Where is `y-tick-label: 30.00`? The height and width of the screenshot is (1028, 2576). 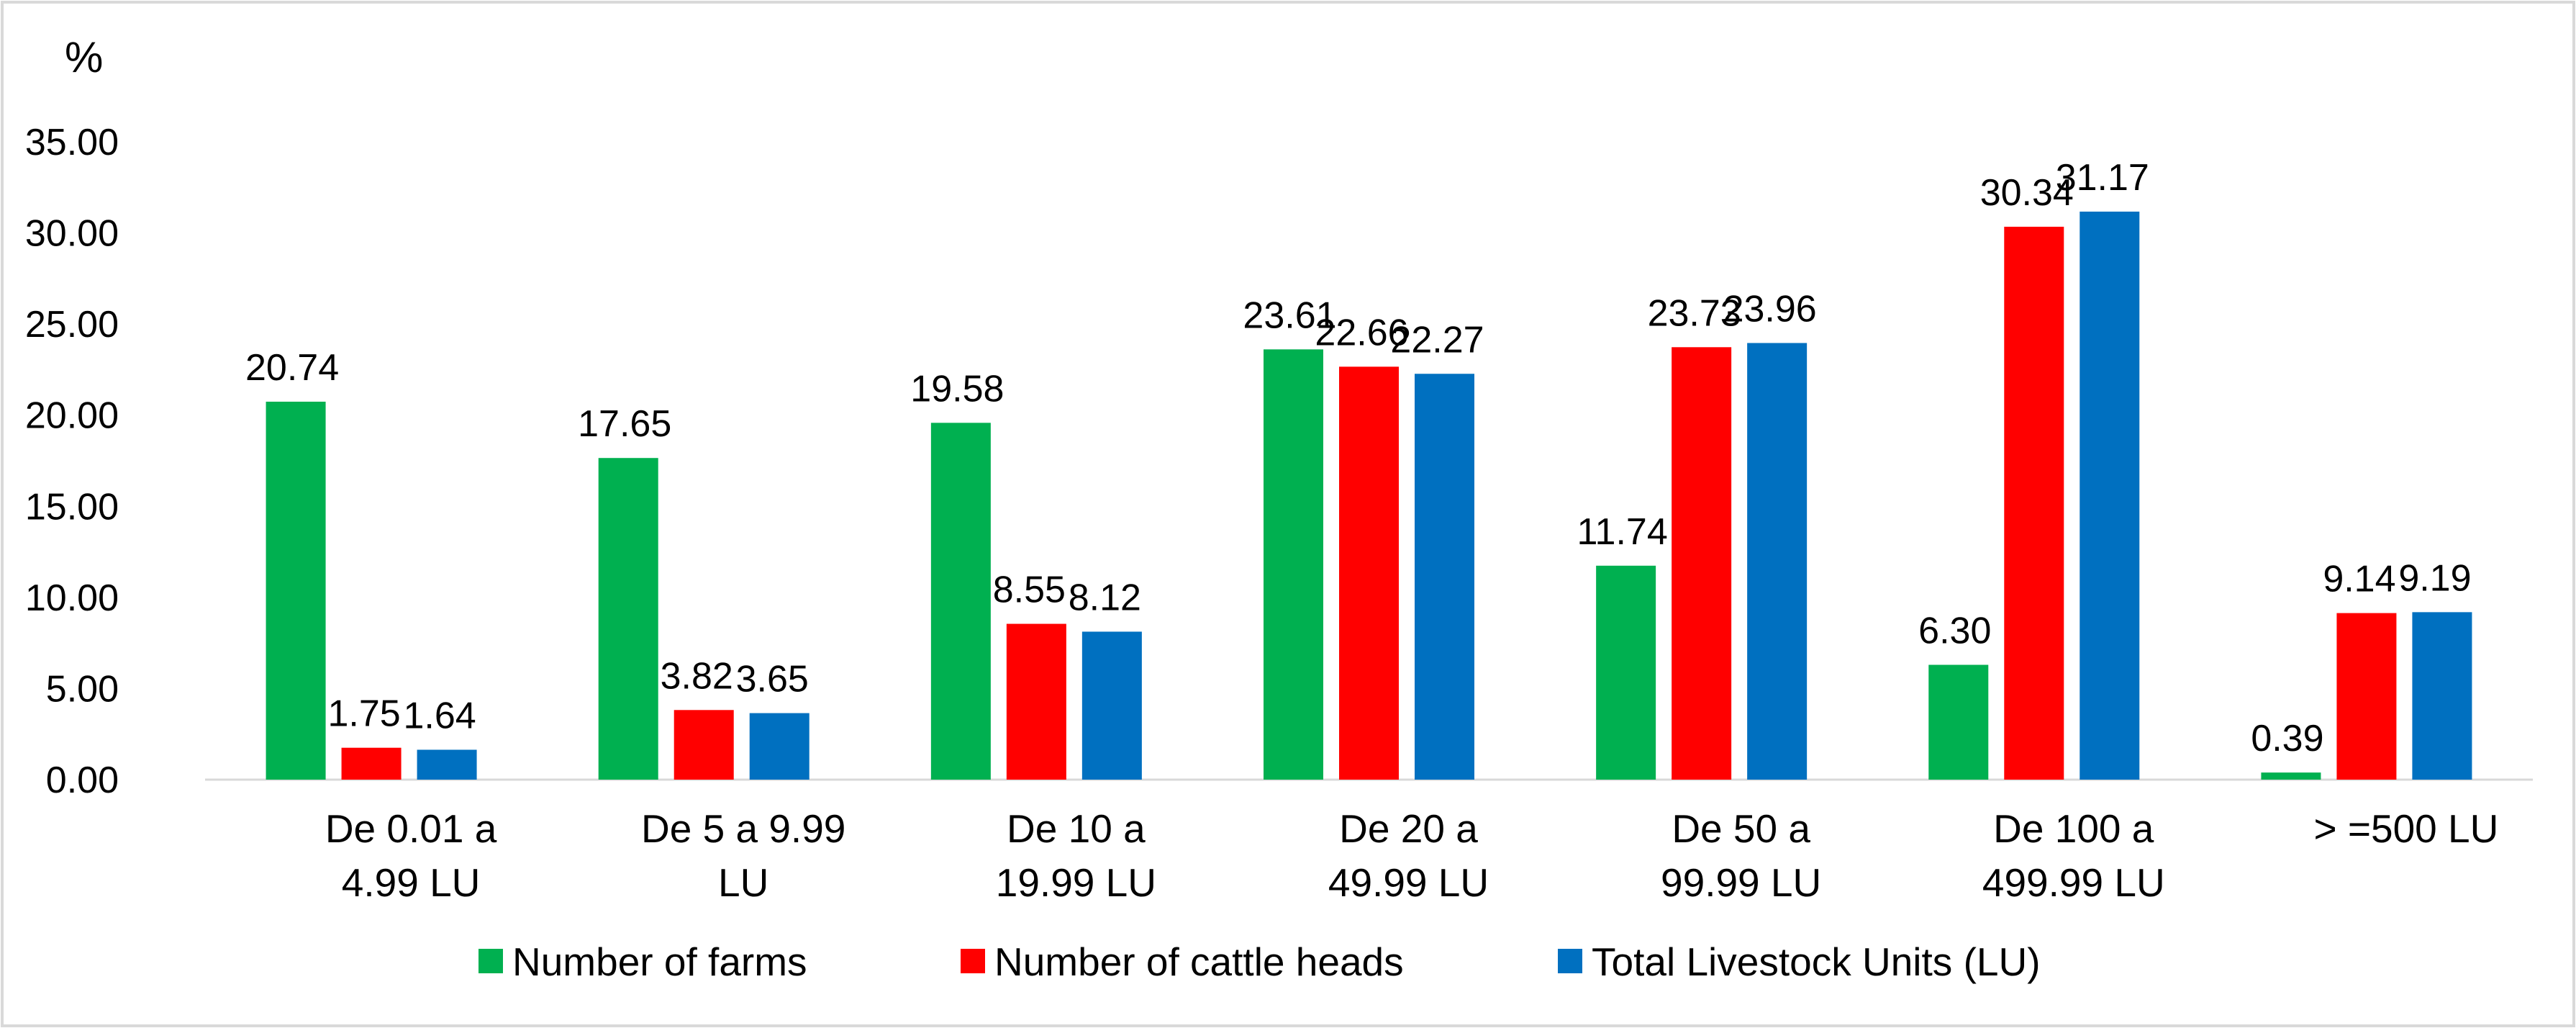 y-tick-label: 30.00 is located at coordinates (72, 234).